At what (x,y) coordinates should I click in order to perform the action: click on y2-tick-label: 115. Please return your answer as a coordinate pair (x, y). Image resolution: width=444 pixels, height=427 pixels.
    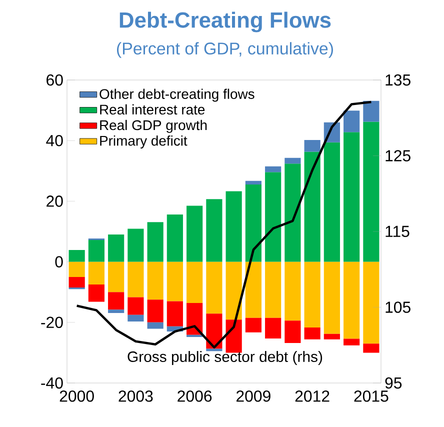
    Looking at the image, I should click on (398, 232).